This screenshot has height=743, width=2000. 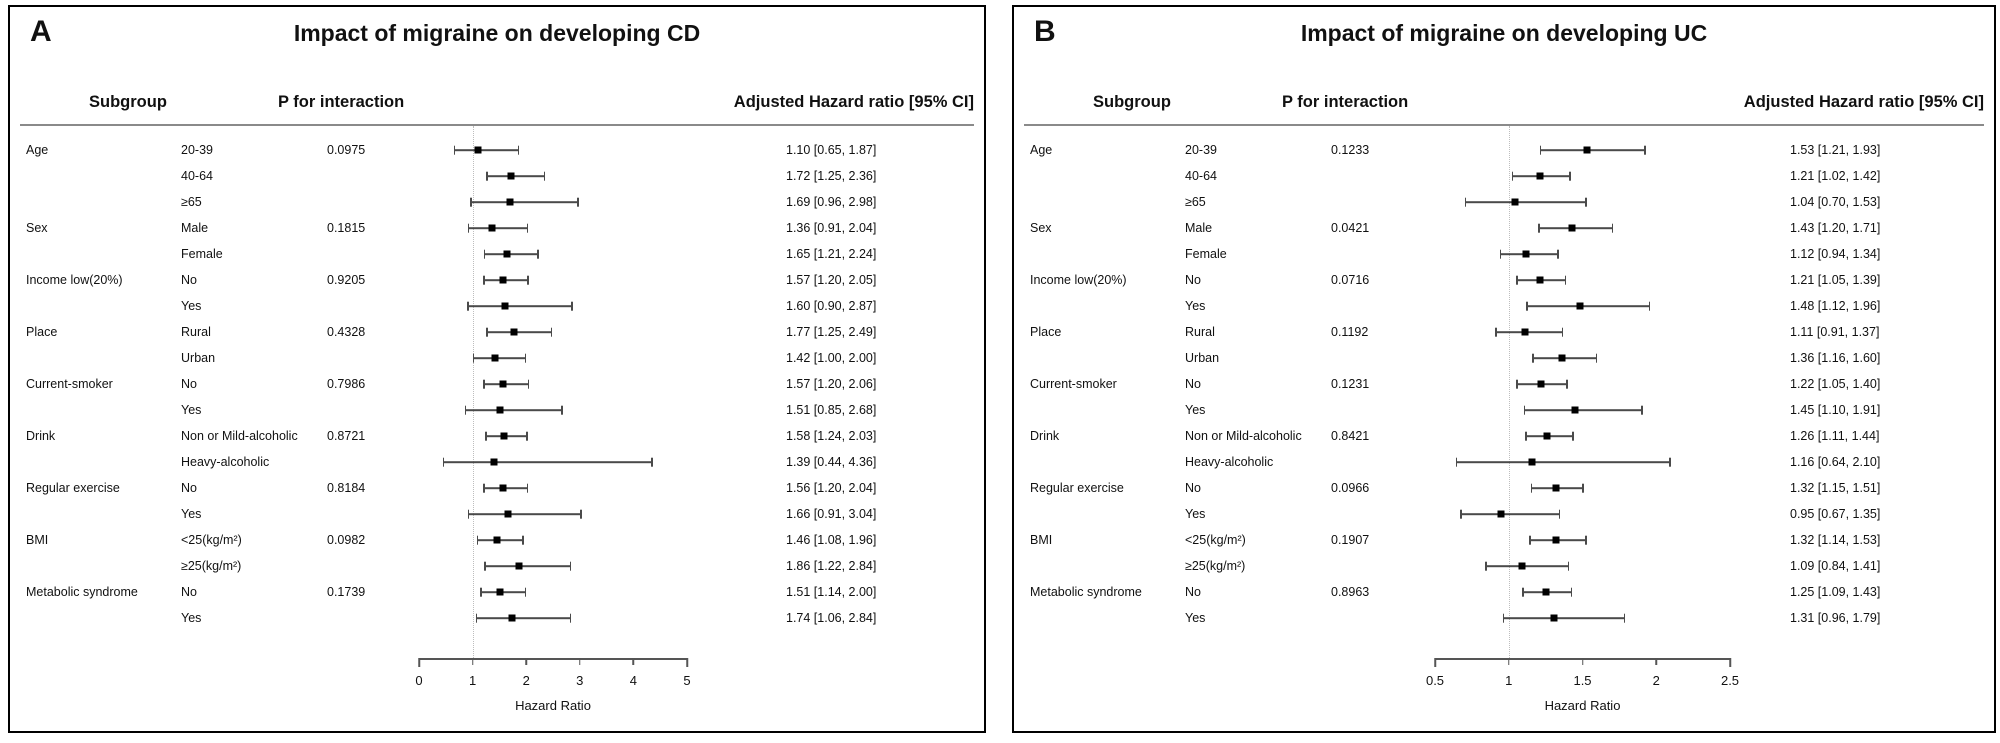 I want to click on hr-ci-text: 1.51 [1.14, 2.00], so click(x=831, y=592).